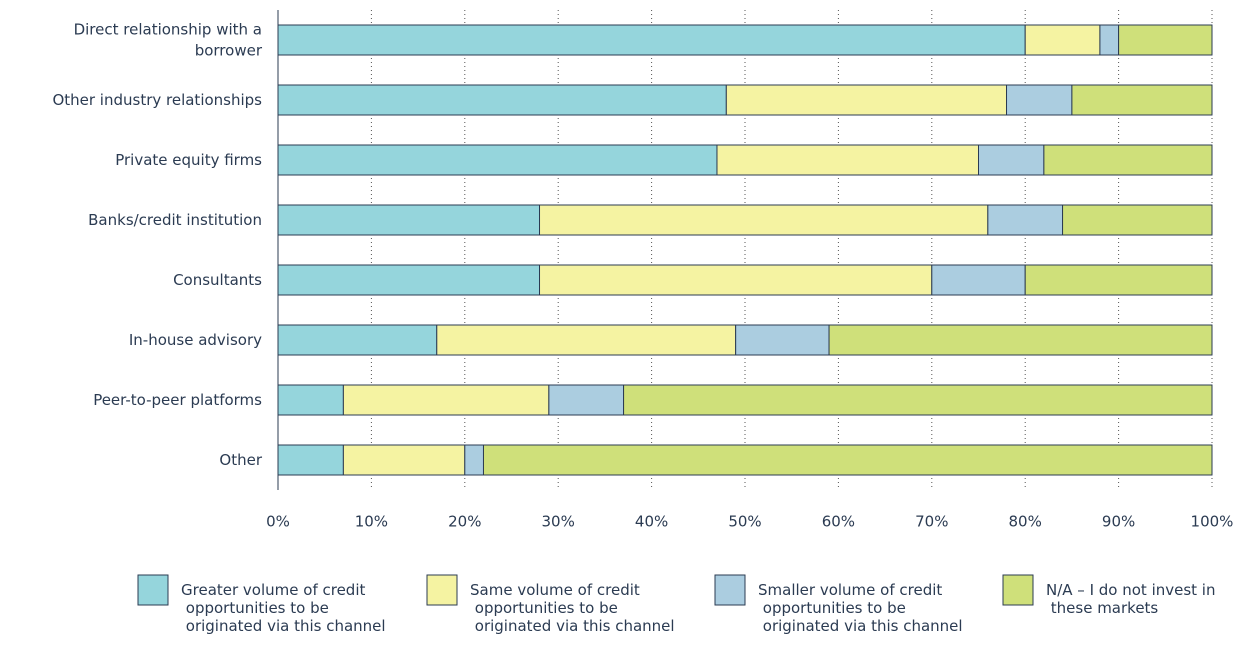  I want to click on x-tick-label: 100%, so click(1212, 522).